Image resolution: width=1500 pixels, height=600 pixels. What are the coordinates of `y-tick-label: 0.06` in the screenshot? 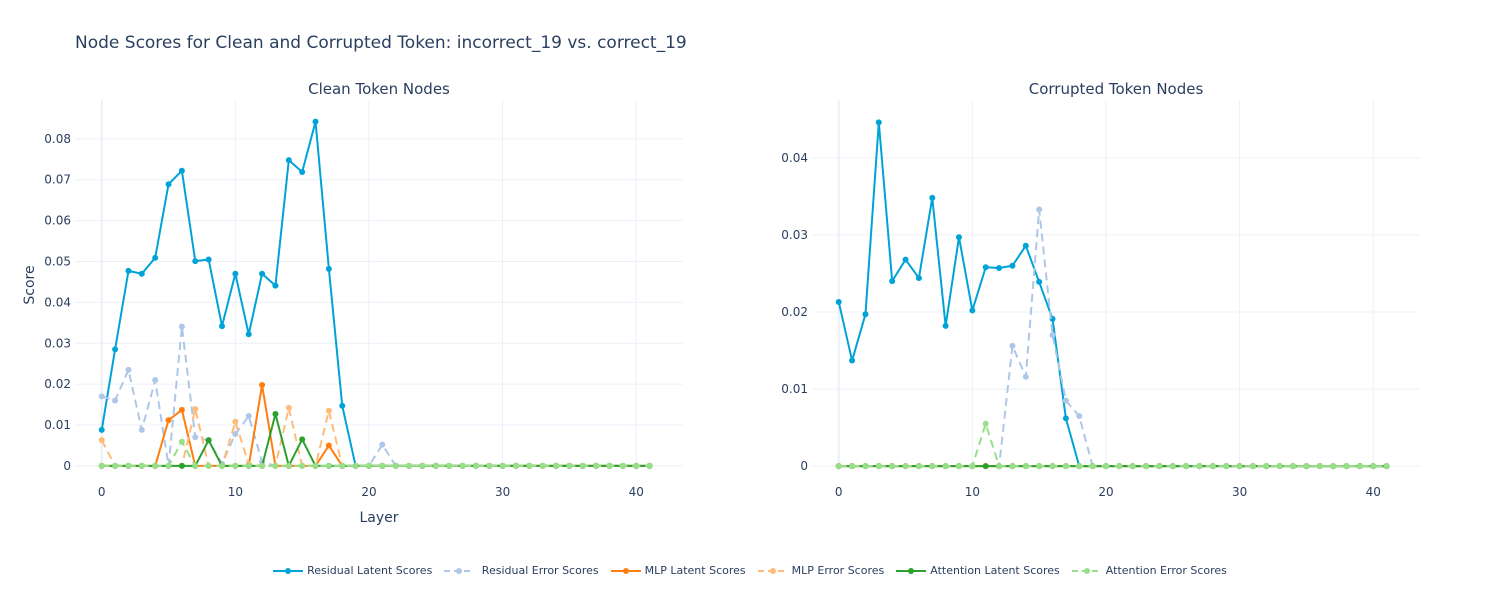 It's located at (57, 221).